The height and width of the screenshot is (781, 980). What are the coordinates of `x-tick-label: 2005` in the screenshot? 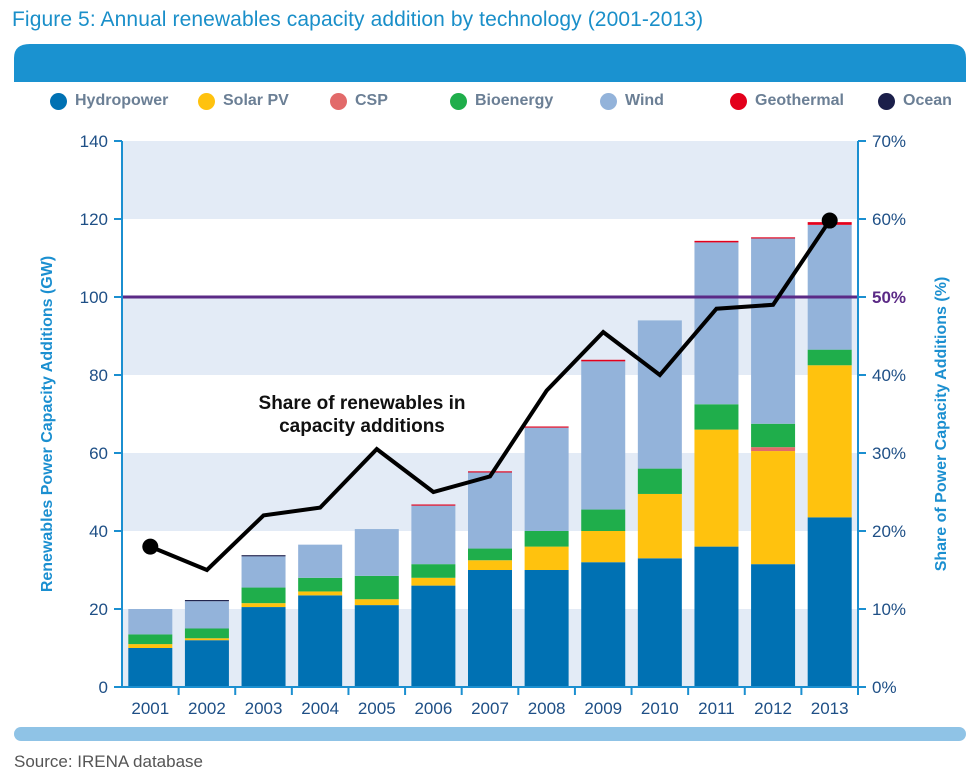 It's located at (377, 708).